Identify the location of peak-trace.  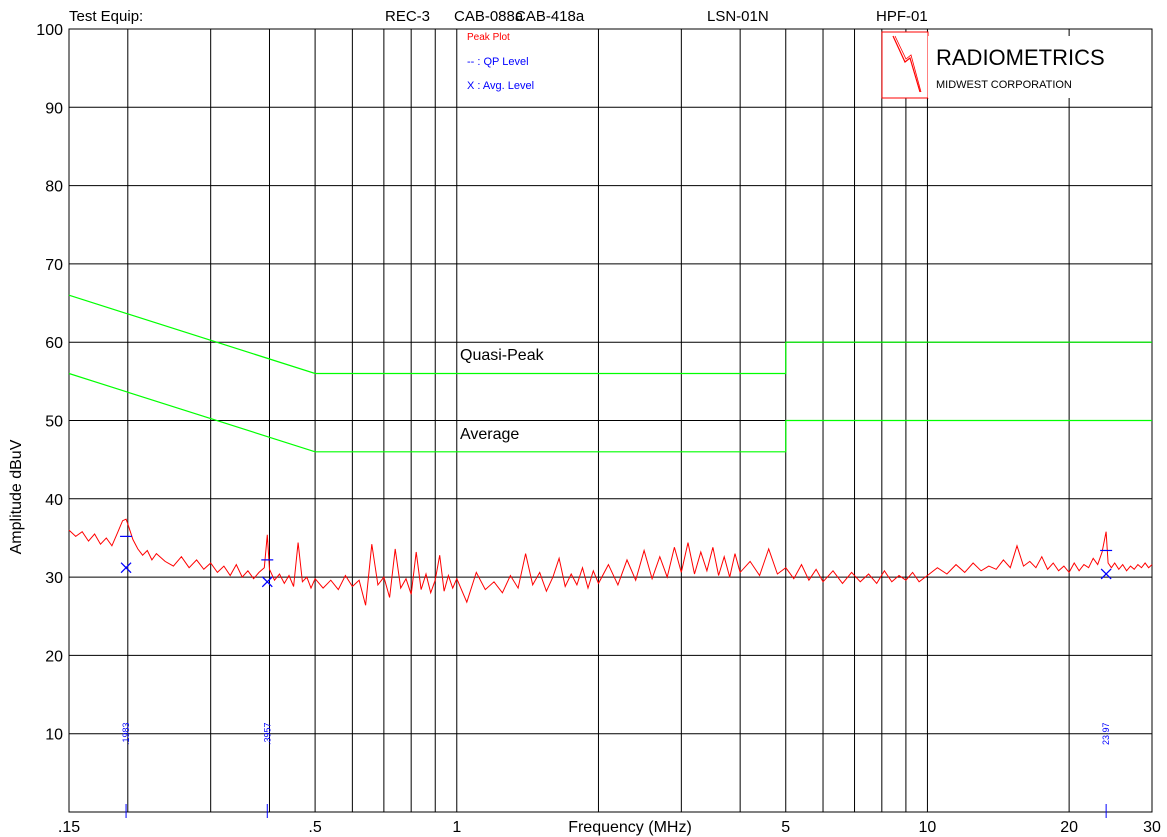
(610, 562).